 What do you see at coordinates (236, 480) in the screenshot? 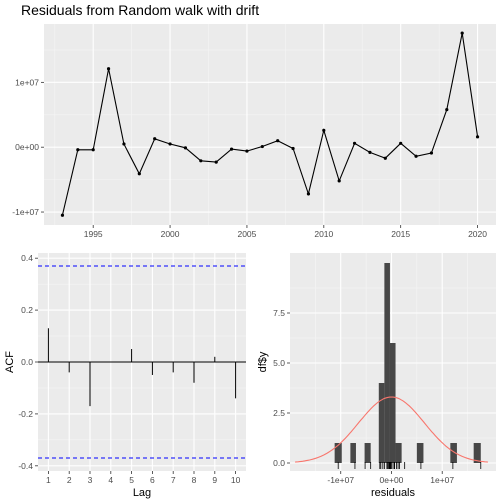
I see `x-tick-label: 10` at bounding box center [236, 480].